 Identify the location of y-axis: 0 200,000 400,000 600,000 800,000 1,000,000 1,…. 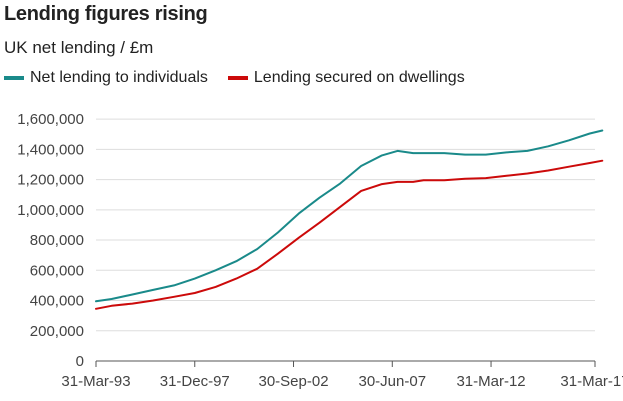
(50, 240).